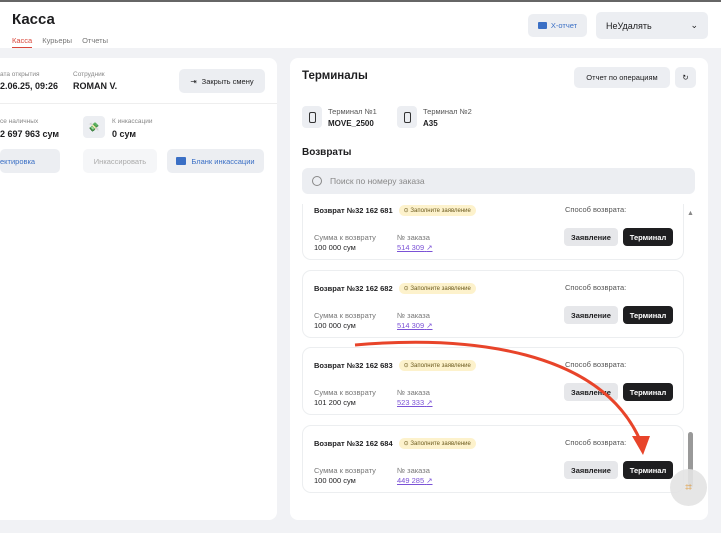 The width and height of the screenshot is (721, 533). I want to click on scan-icon: ⌗, so click(688, 487).